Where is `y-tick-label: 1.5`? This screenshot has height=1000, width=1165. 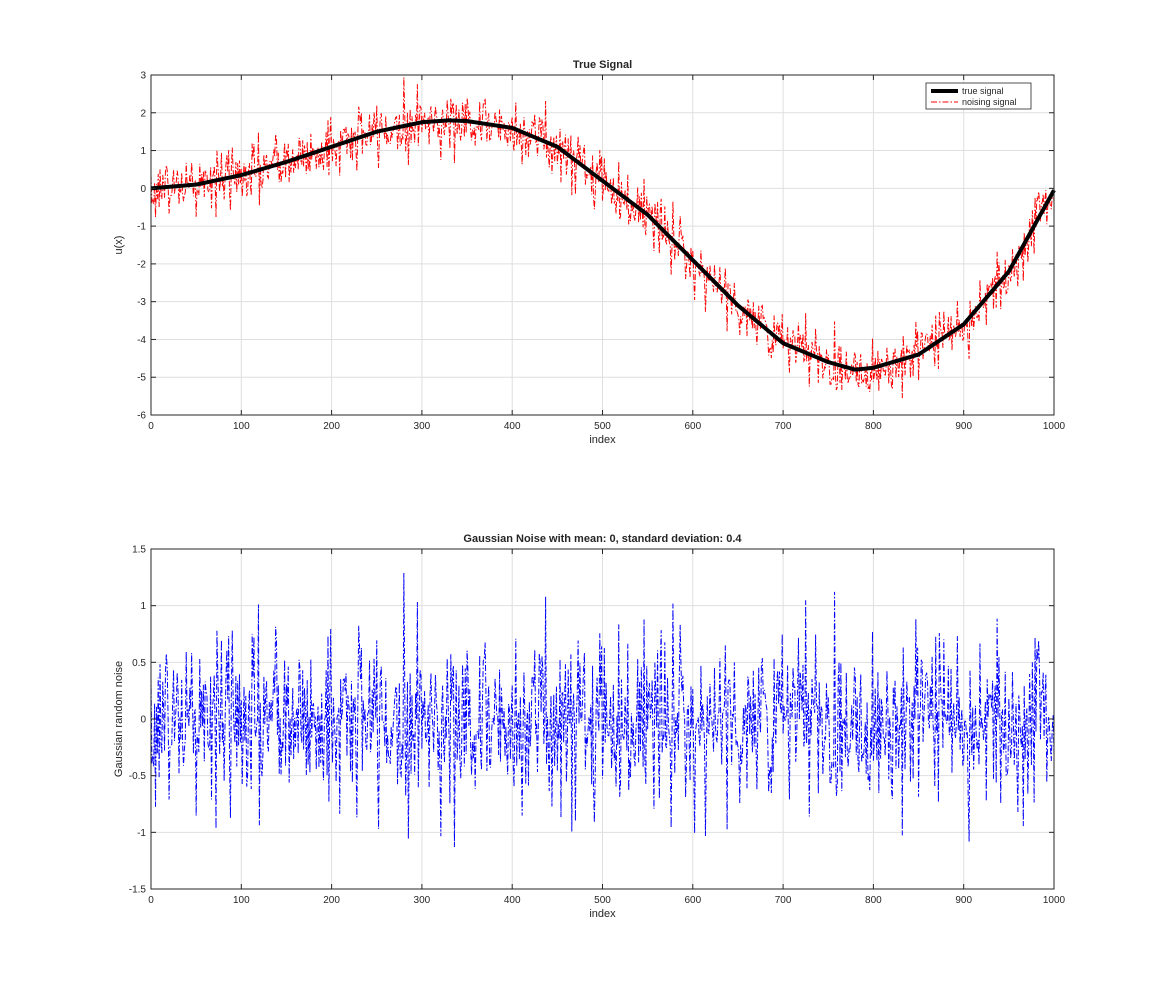 y-tick-label: 1.5 is located at coordinates (139, 550).